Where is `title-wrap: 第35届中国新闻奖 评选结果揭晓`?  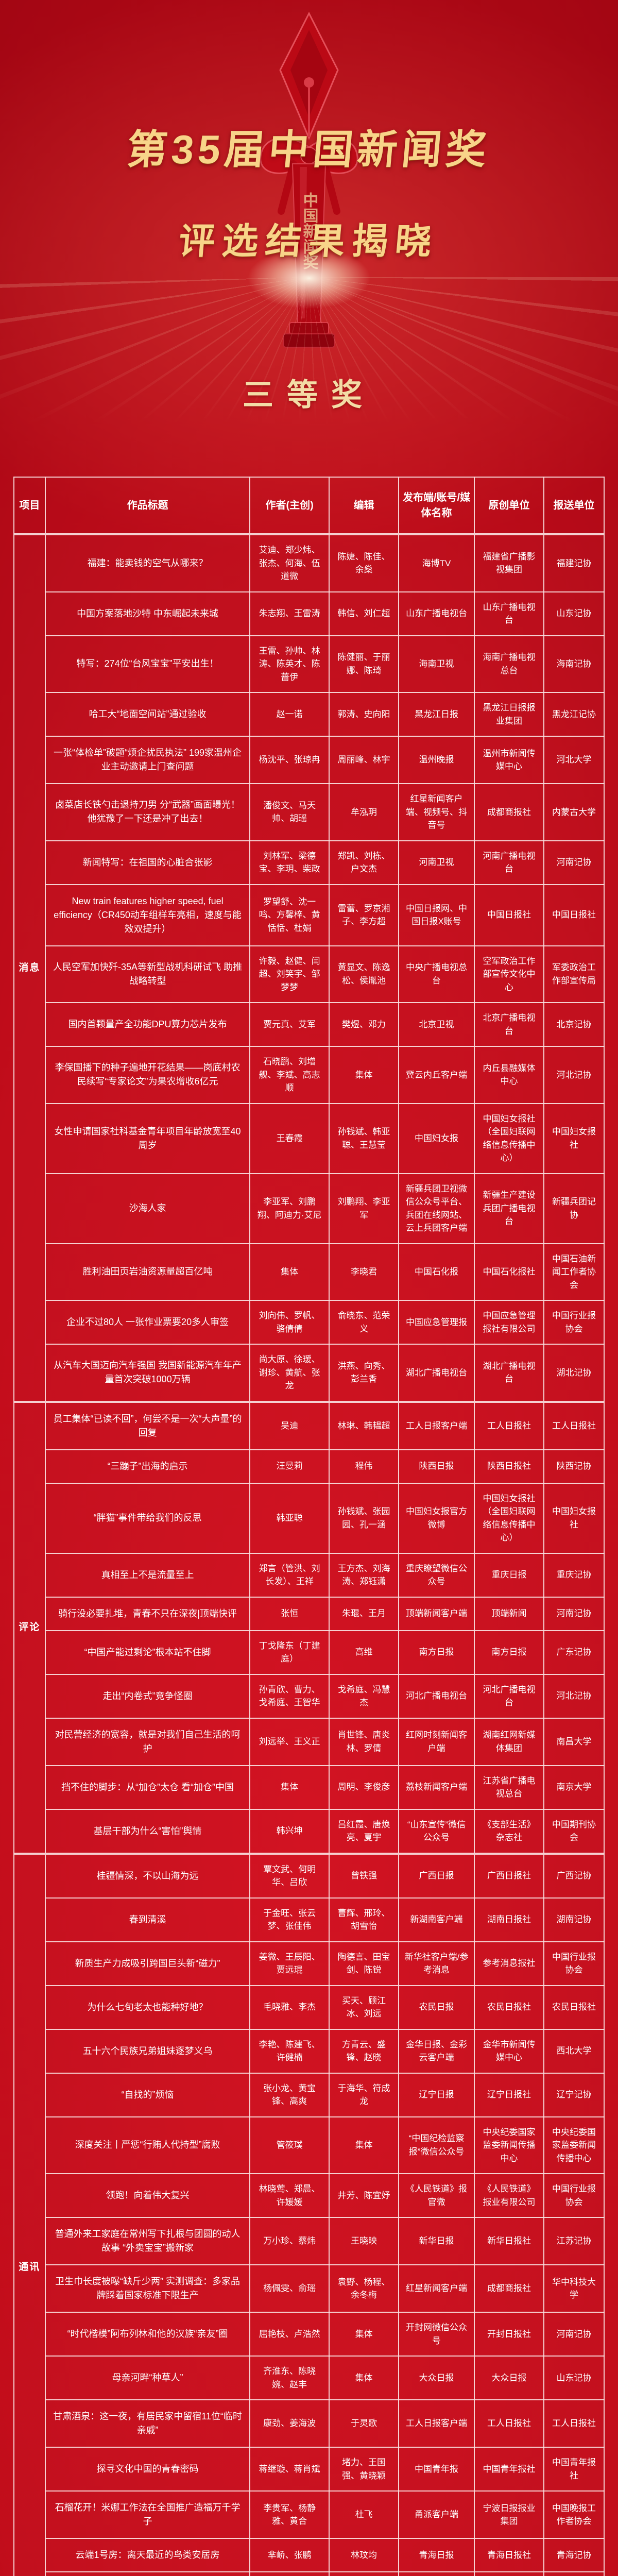 title-wrap: 第35届中国新闻奖 评选结果揭晓 is located at coordinates (309, 132).